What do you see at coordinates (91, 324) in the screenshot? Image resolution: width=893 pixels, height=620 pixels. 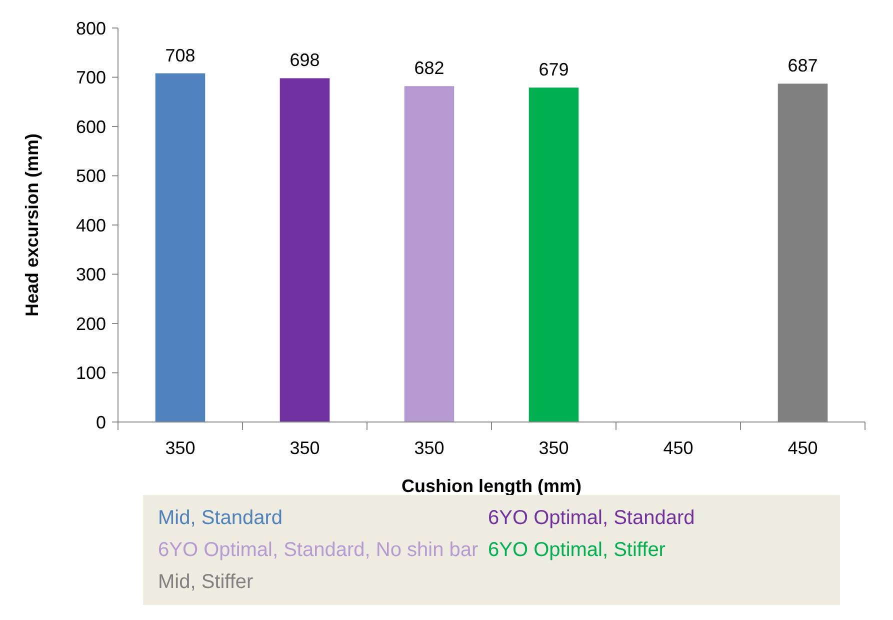 I see `y-tick-label: 200` at bounding box center [91, 324].